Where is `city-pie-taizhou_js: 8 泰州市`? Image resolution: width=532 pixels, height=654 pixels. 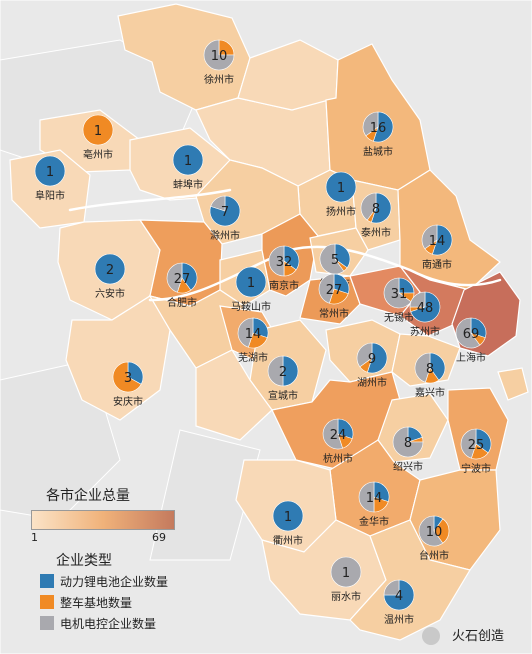
city-pie-taizhou_js: 8 泰州市 is located at coordinates (376, 215).